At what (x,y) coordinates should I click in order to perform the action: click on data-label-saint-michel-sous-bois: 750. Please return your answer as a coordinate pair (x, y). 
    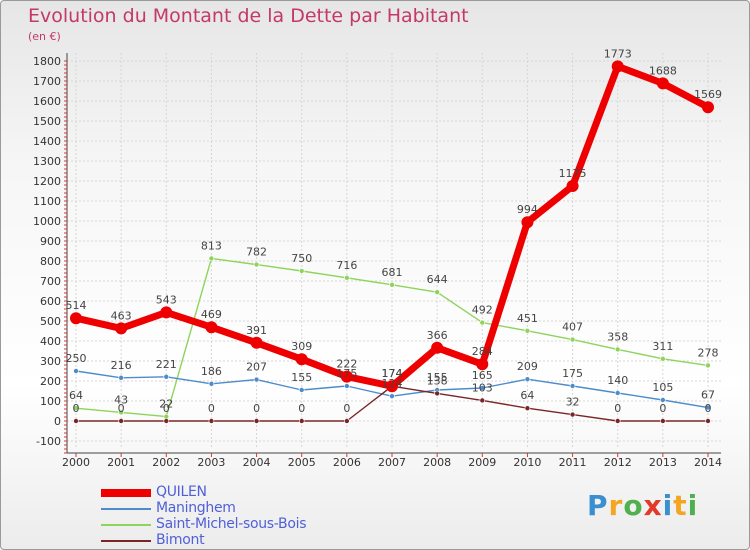
    Looking at the image, I should click on (301, 258).